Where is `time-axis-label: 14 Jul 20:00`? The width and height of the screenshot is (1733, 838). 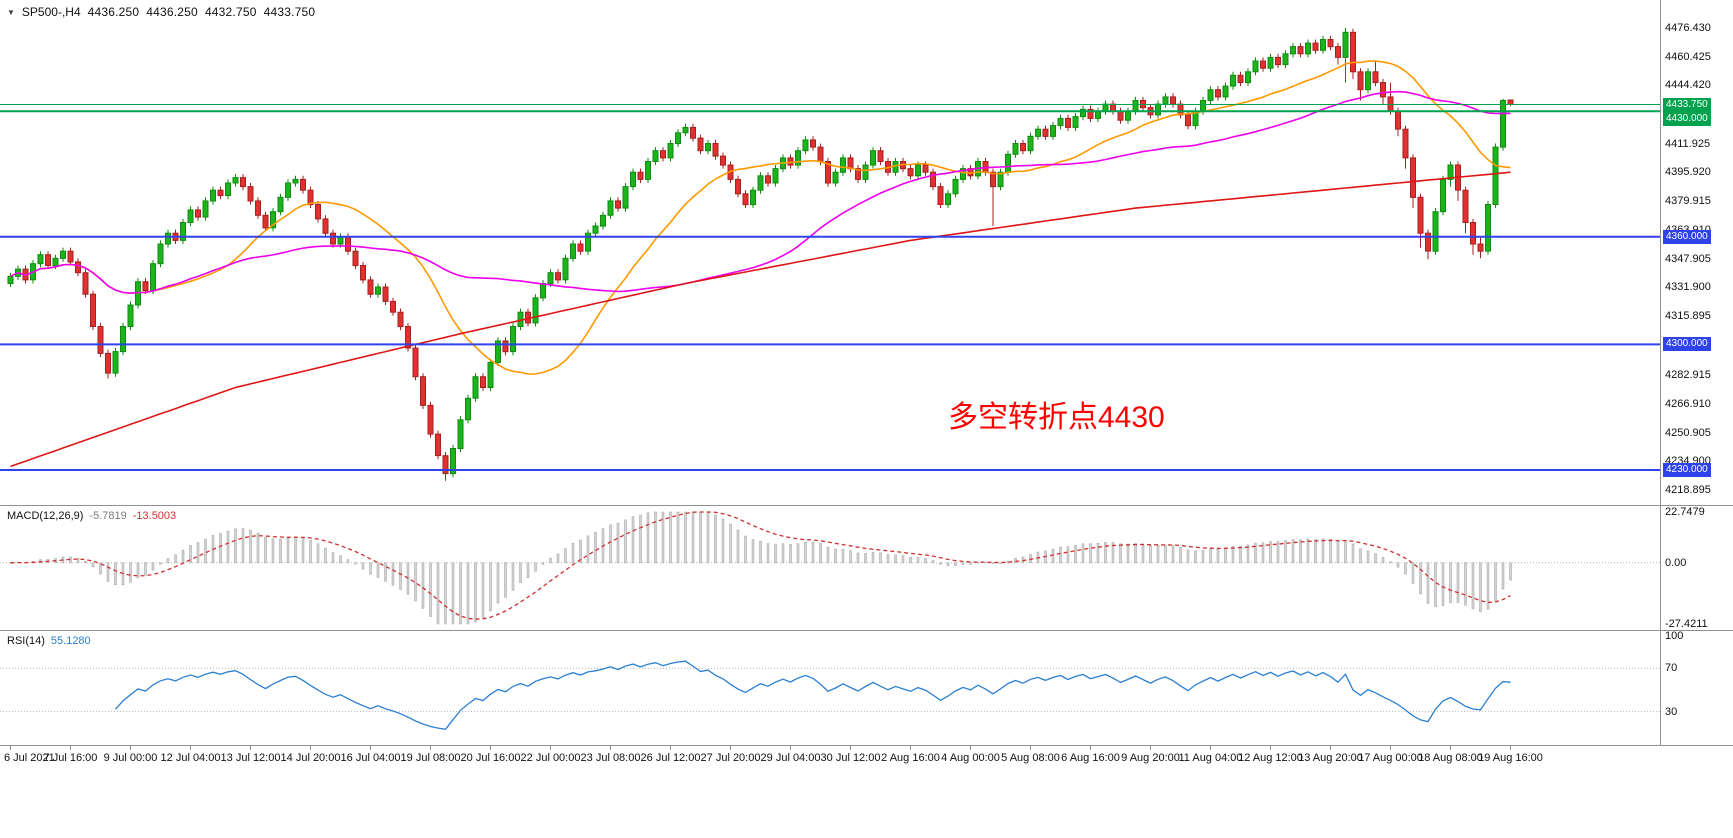
time-axis-label: 14 Jul 20:00 is located at coordinates (310, 758).